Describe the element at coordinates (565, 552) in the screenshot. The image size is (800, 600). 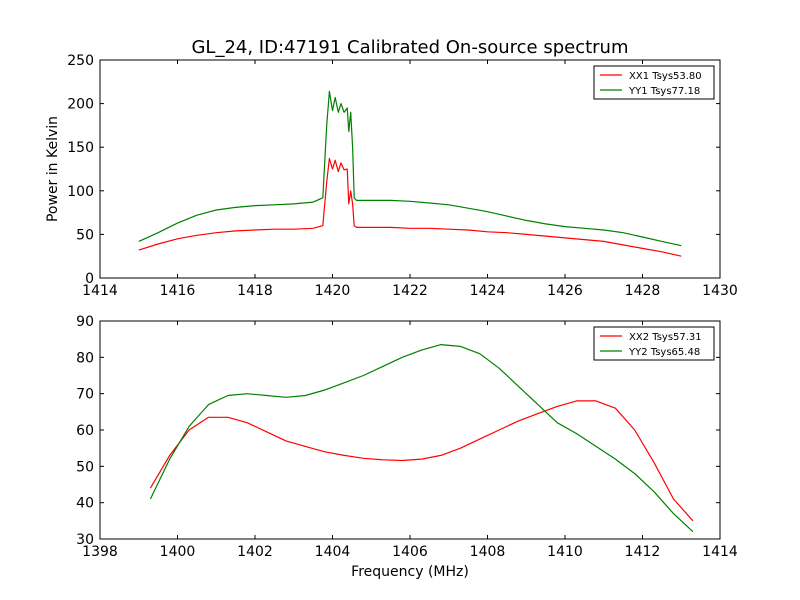
I see `x-tick-label: 1410` at that location.